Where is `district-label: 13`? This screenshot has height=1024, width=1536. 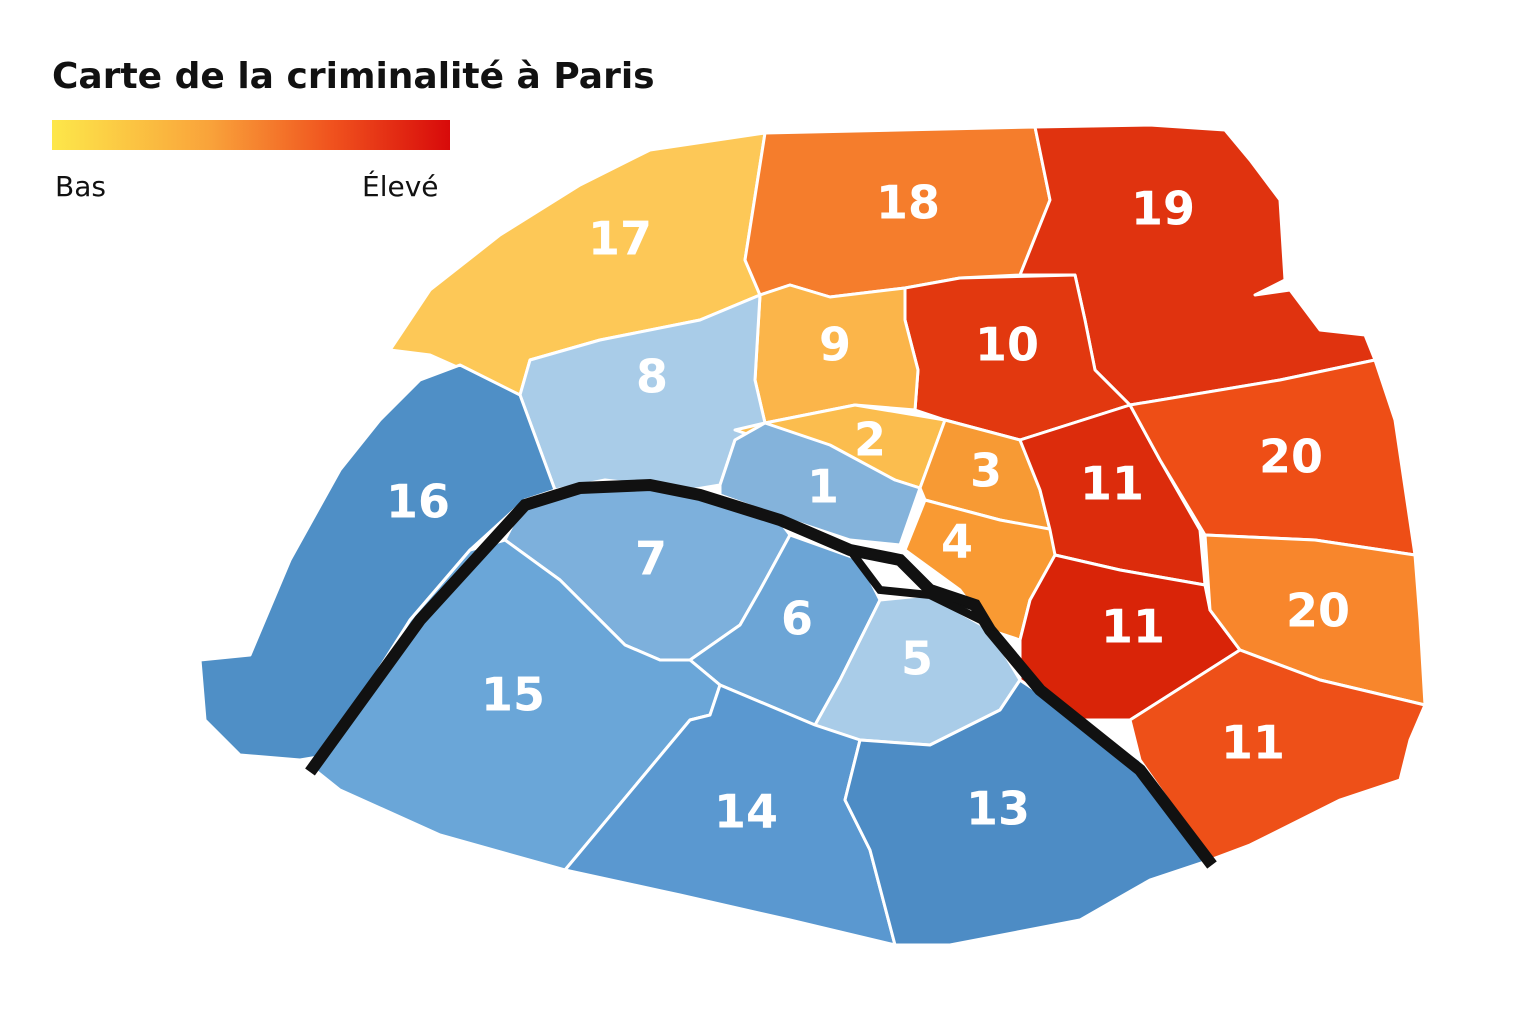 district-label: 13 is located at coordinates (998, 809).